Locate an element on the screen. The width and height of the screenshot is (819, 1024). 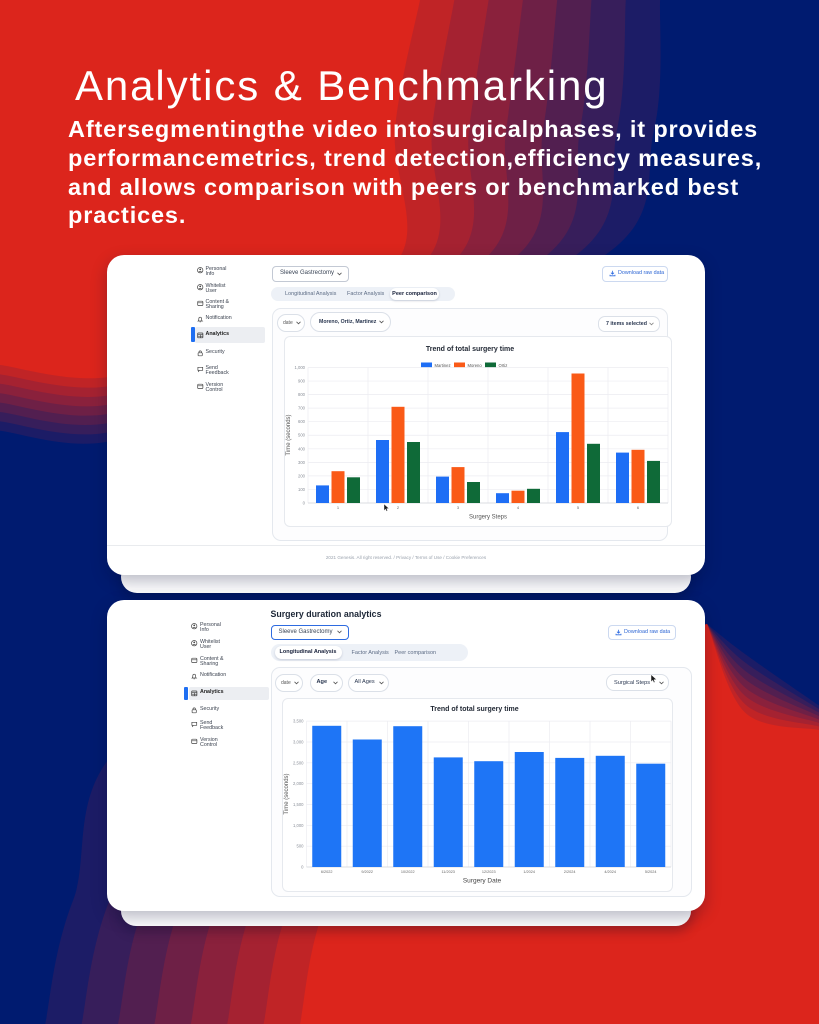
svg-text: 100 is located at coordinates (302, 489).